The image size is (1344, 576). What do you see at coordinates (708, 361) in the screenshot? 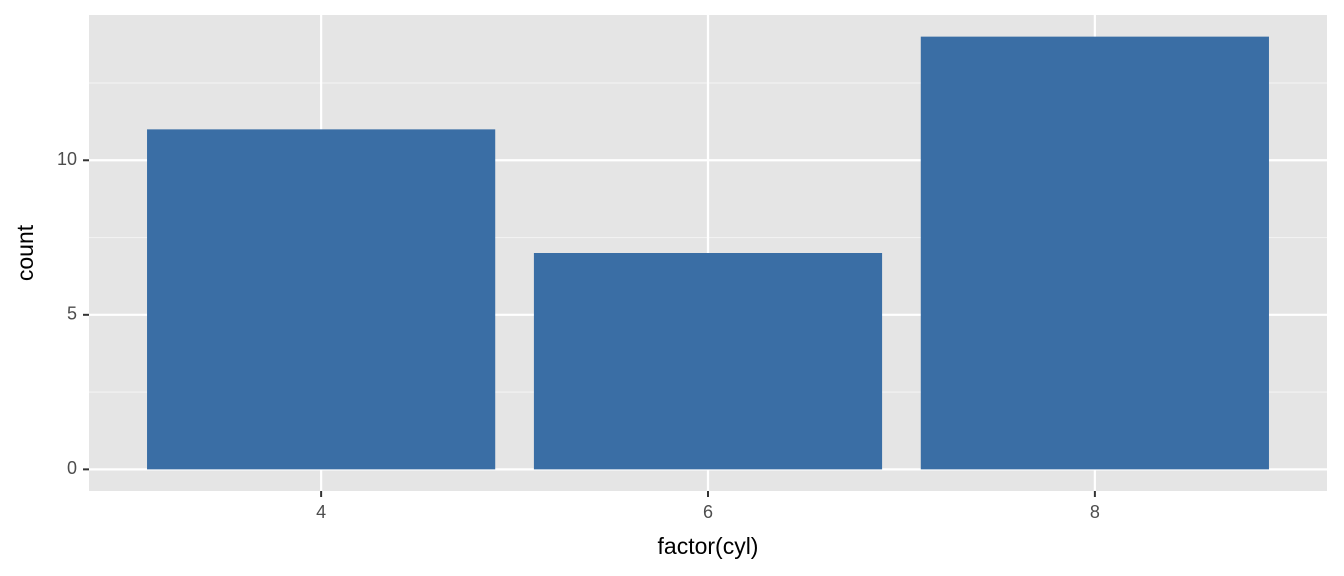
I see `bar` at bounding box center [708, 361].